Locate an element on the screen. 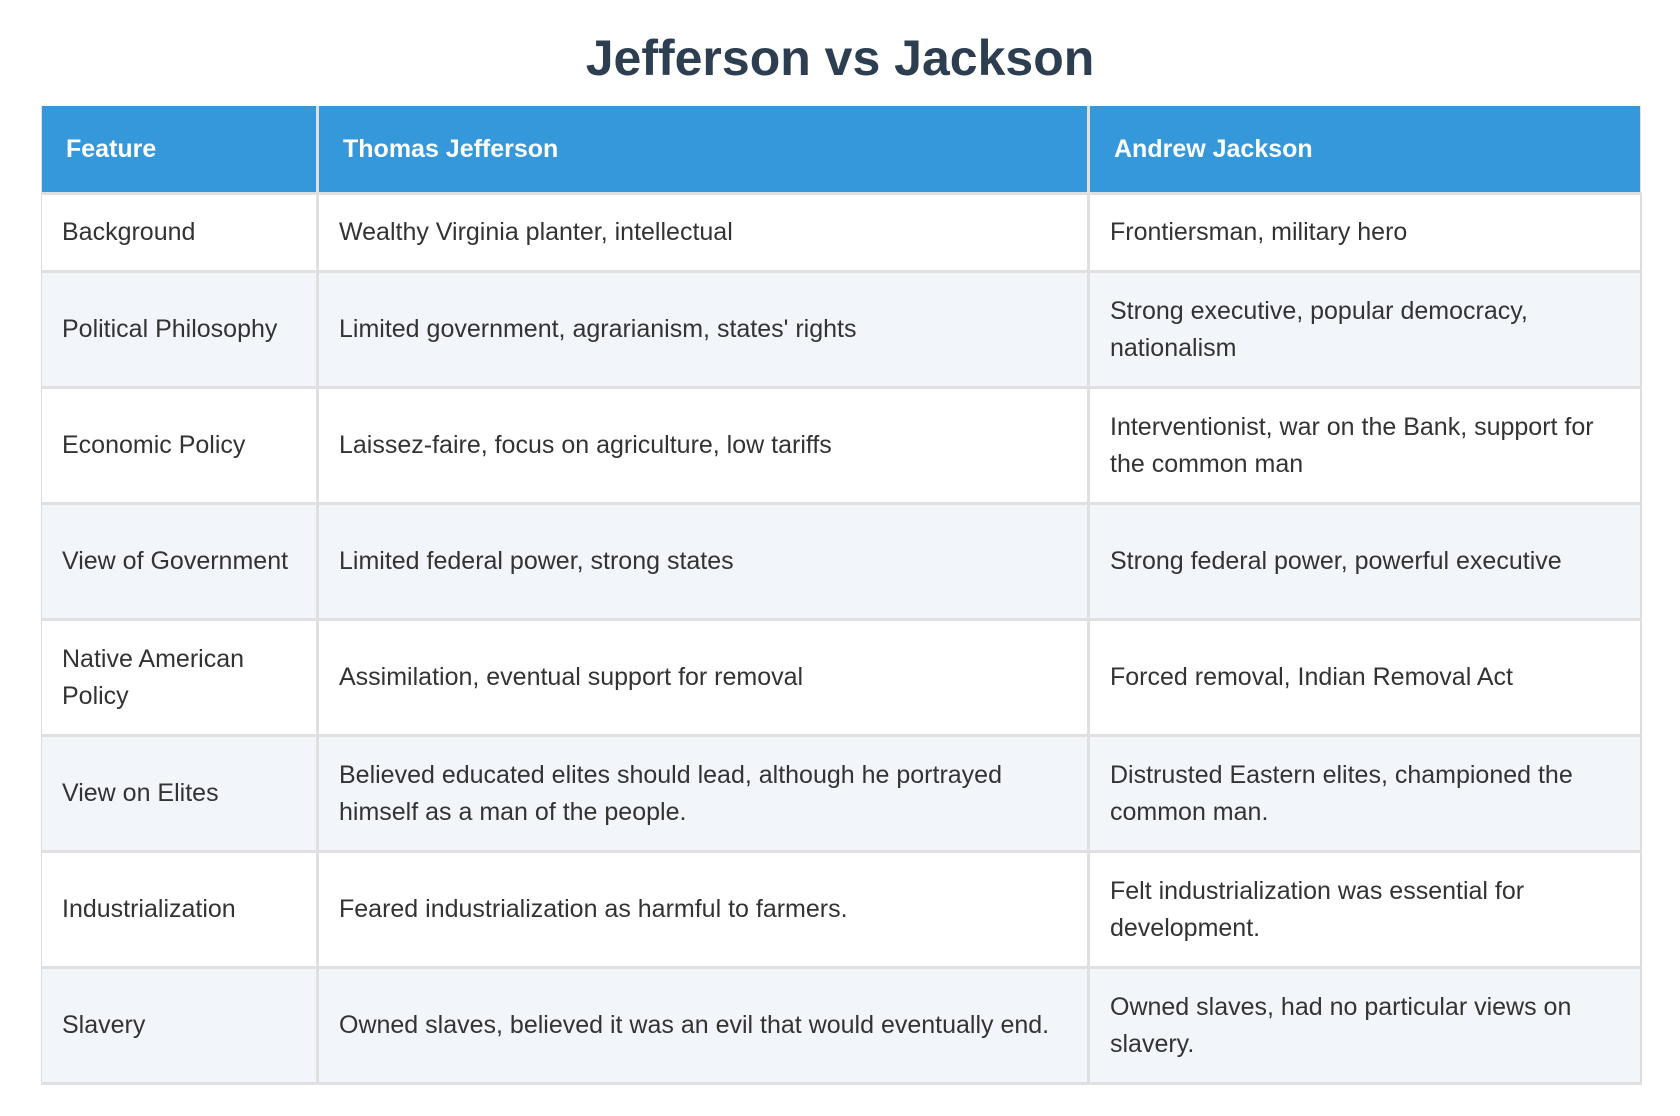  column-header-jefferson: Thomas Jefferson is located at coordinates (703, 150).